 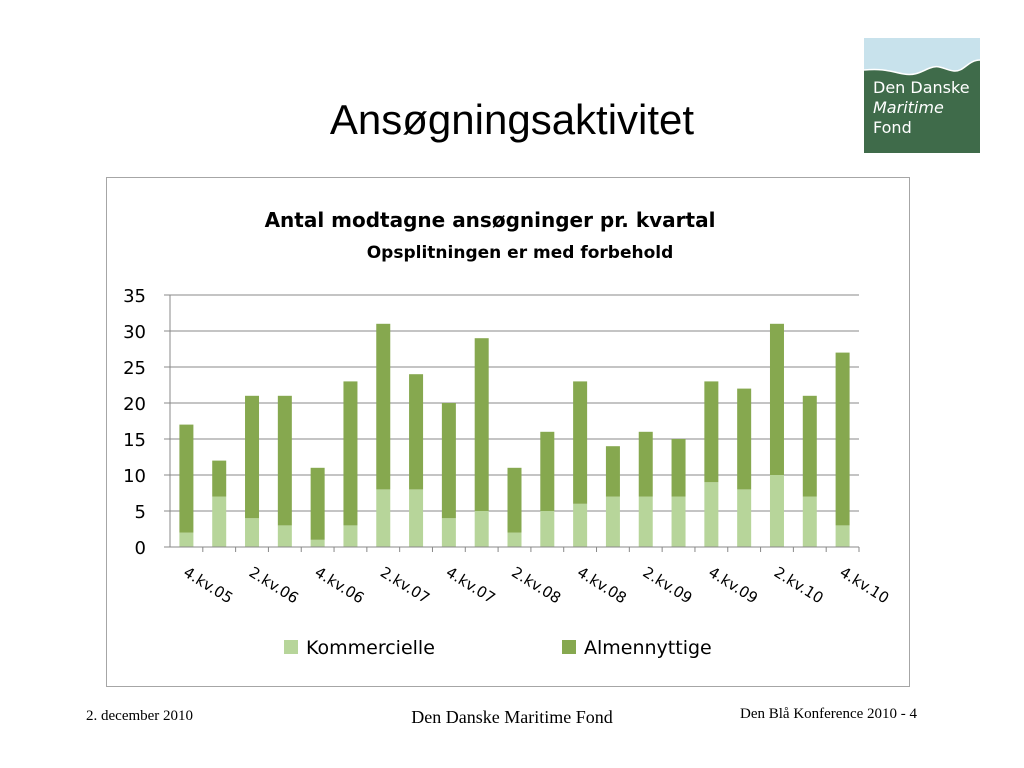 What do you see at coordinates (471, 585) in the screenshot?
I see `x-tick-label: 4.kv.07` at bounding box center [471, 585].